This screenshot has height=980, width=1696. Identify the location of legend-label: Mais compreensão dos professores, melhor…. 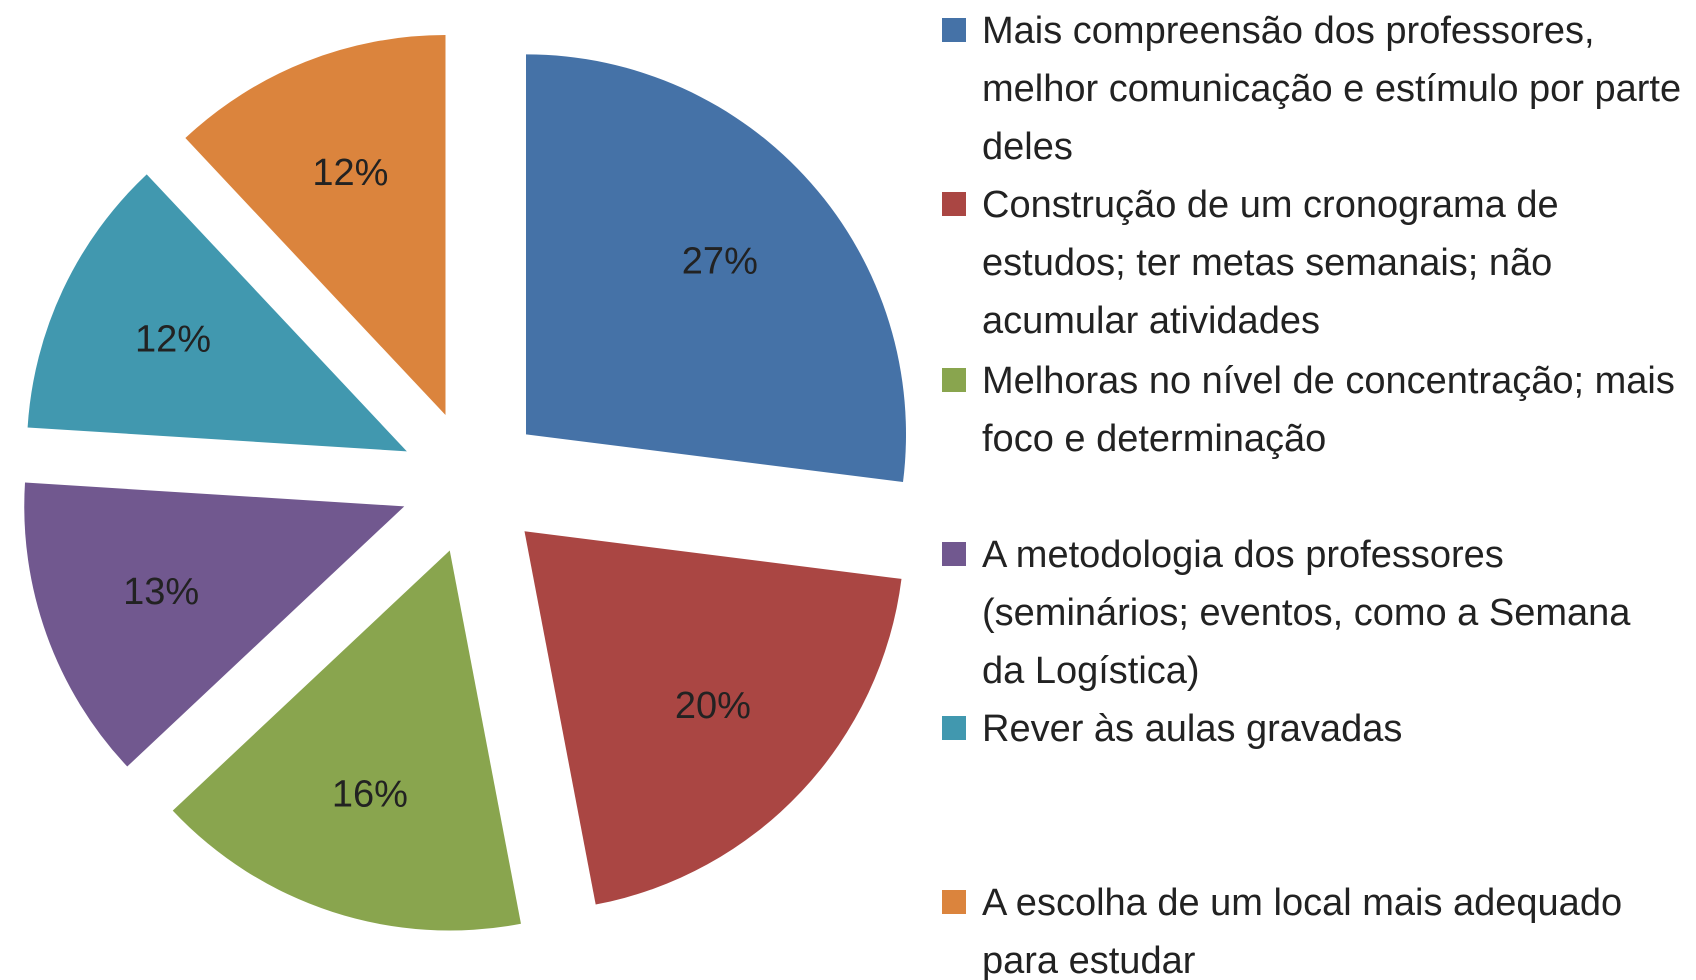
(1332, 89).